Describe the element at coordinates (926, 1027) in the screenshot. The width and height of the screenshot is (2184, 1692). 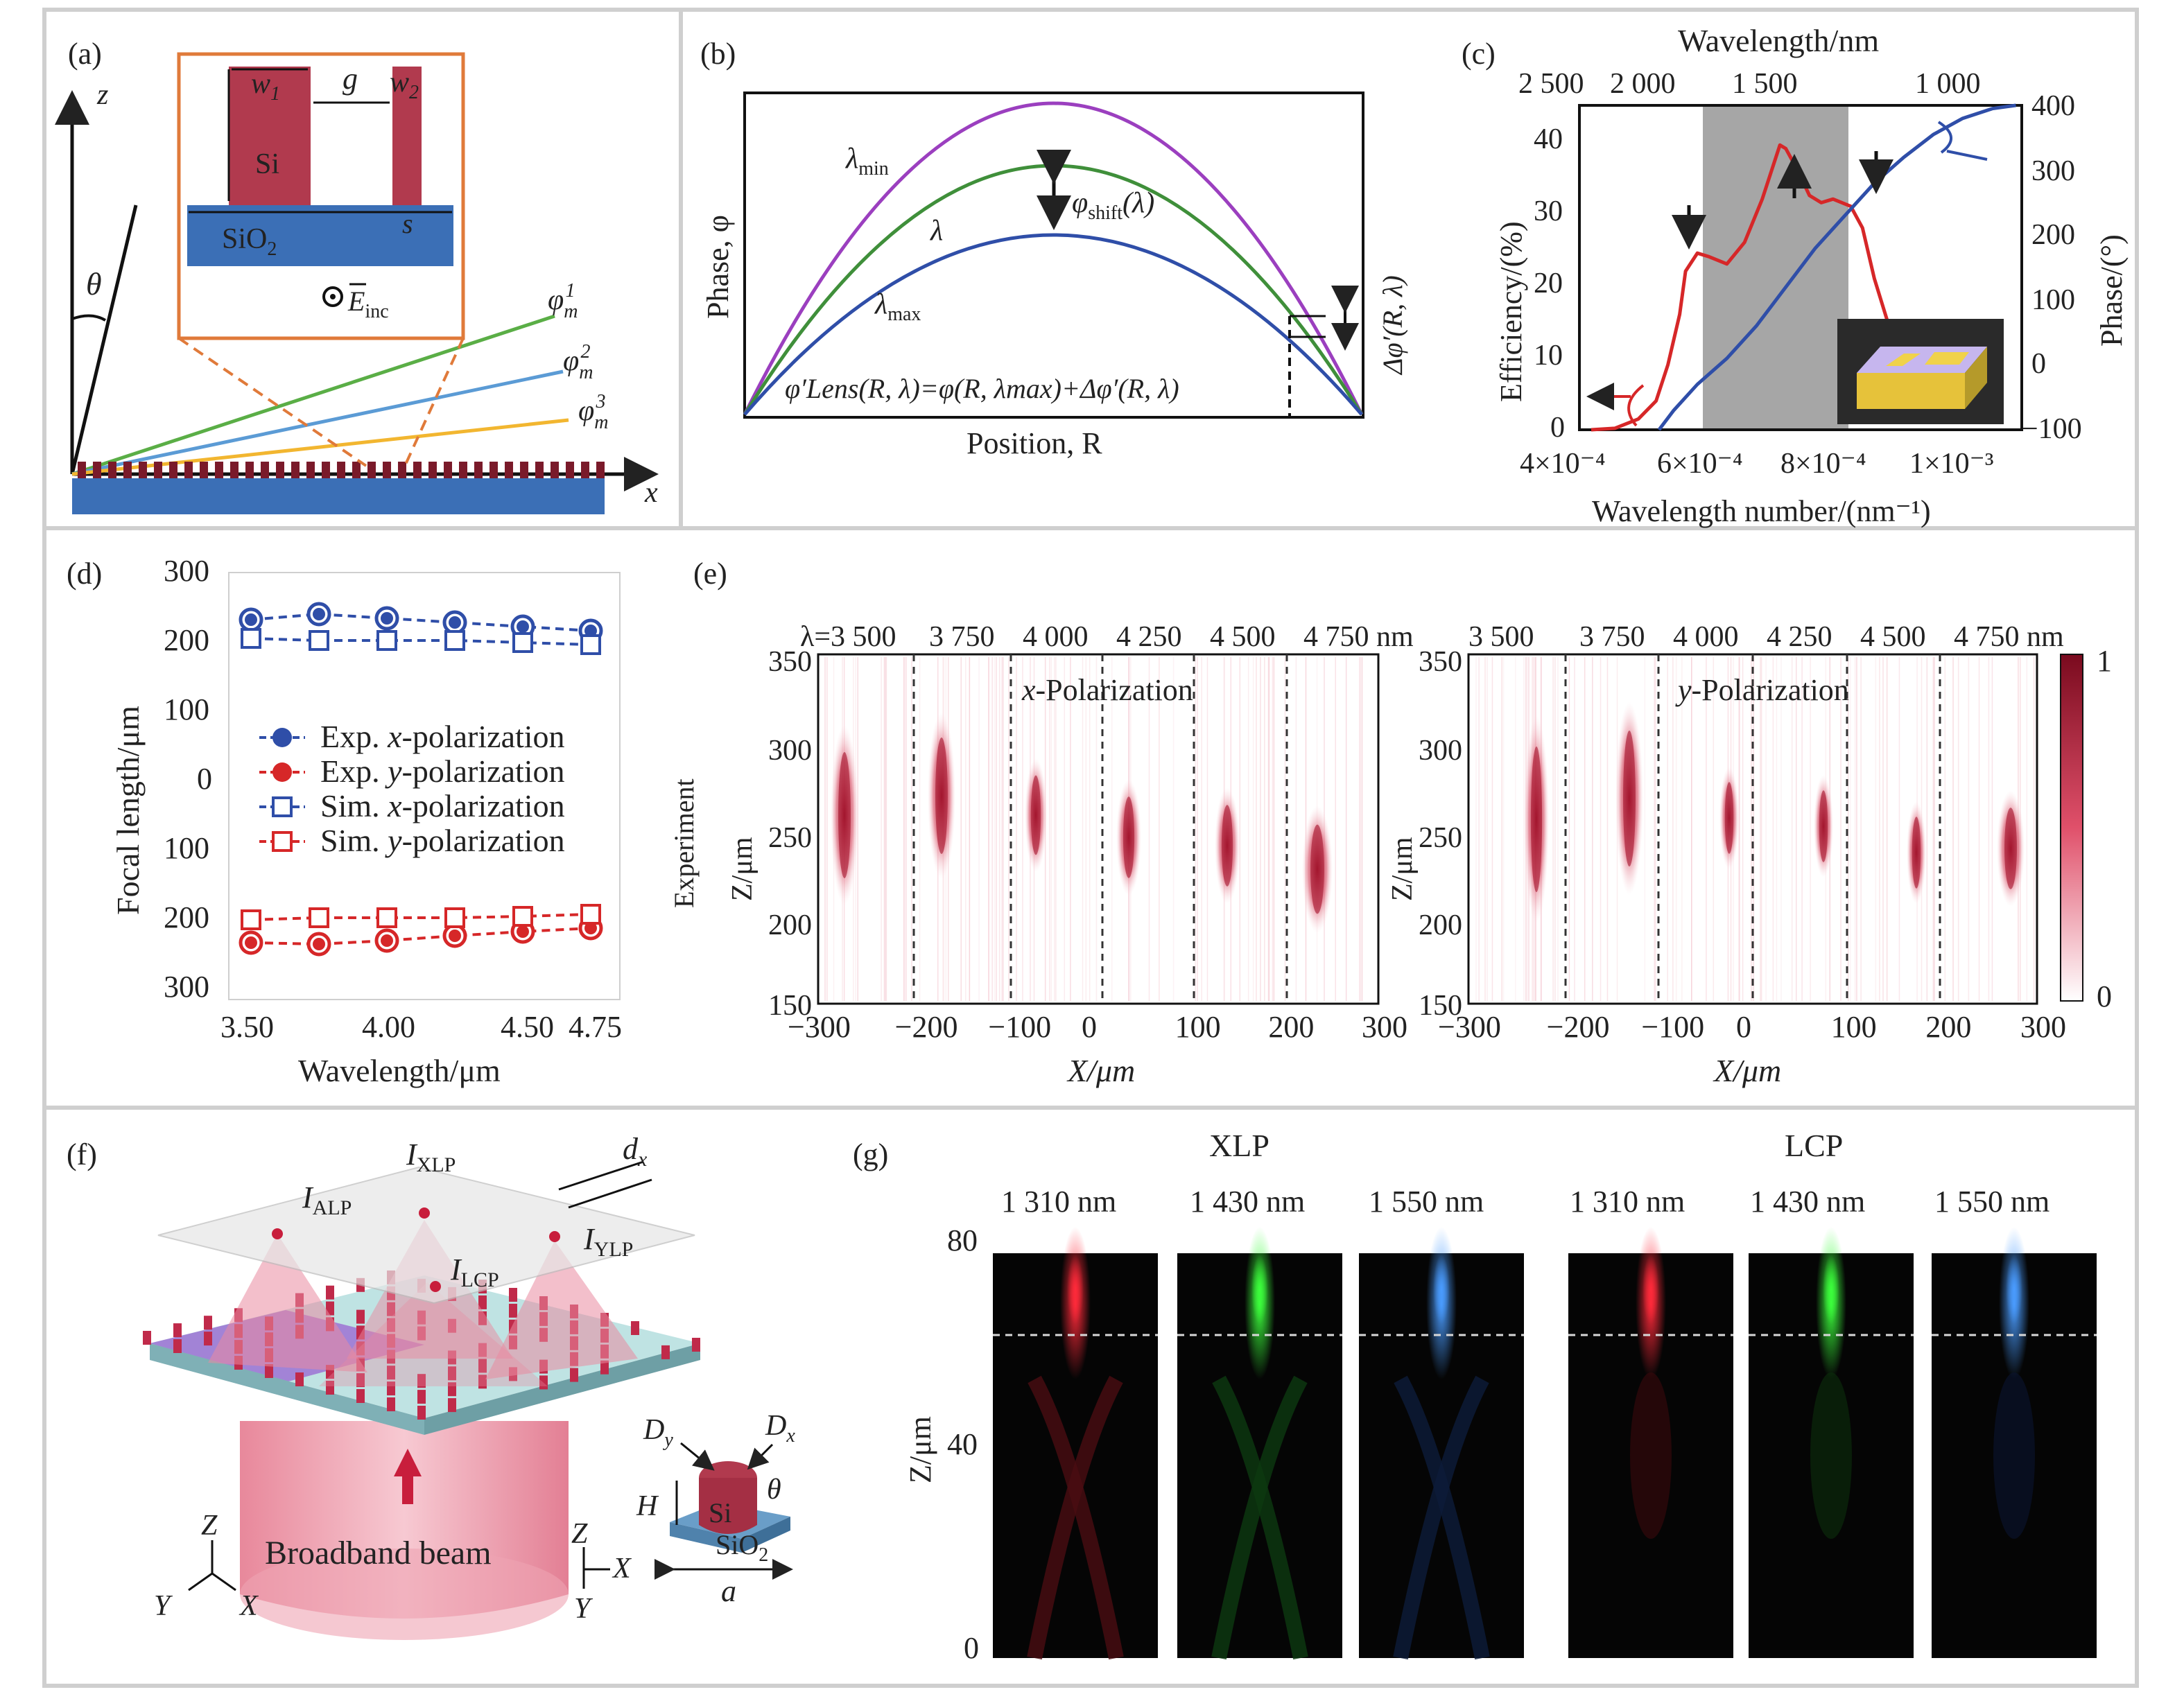
I see `e-xtick: −200` at that location.